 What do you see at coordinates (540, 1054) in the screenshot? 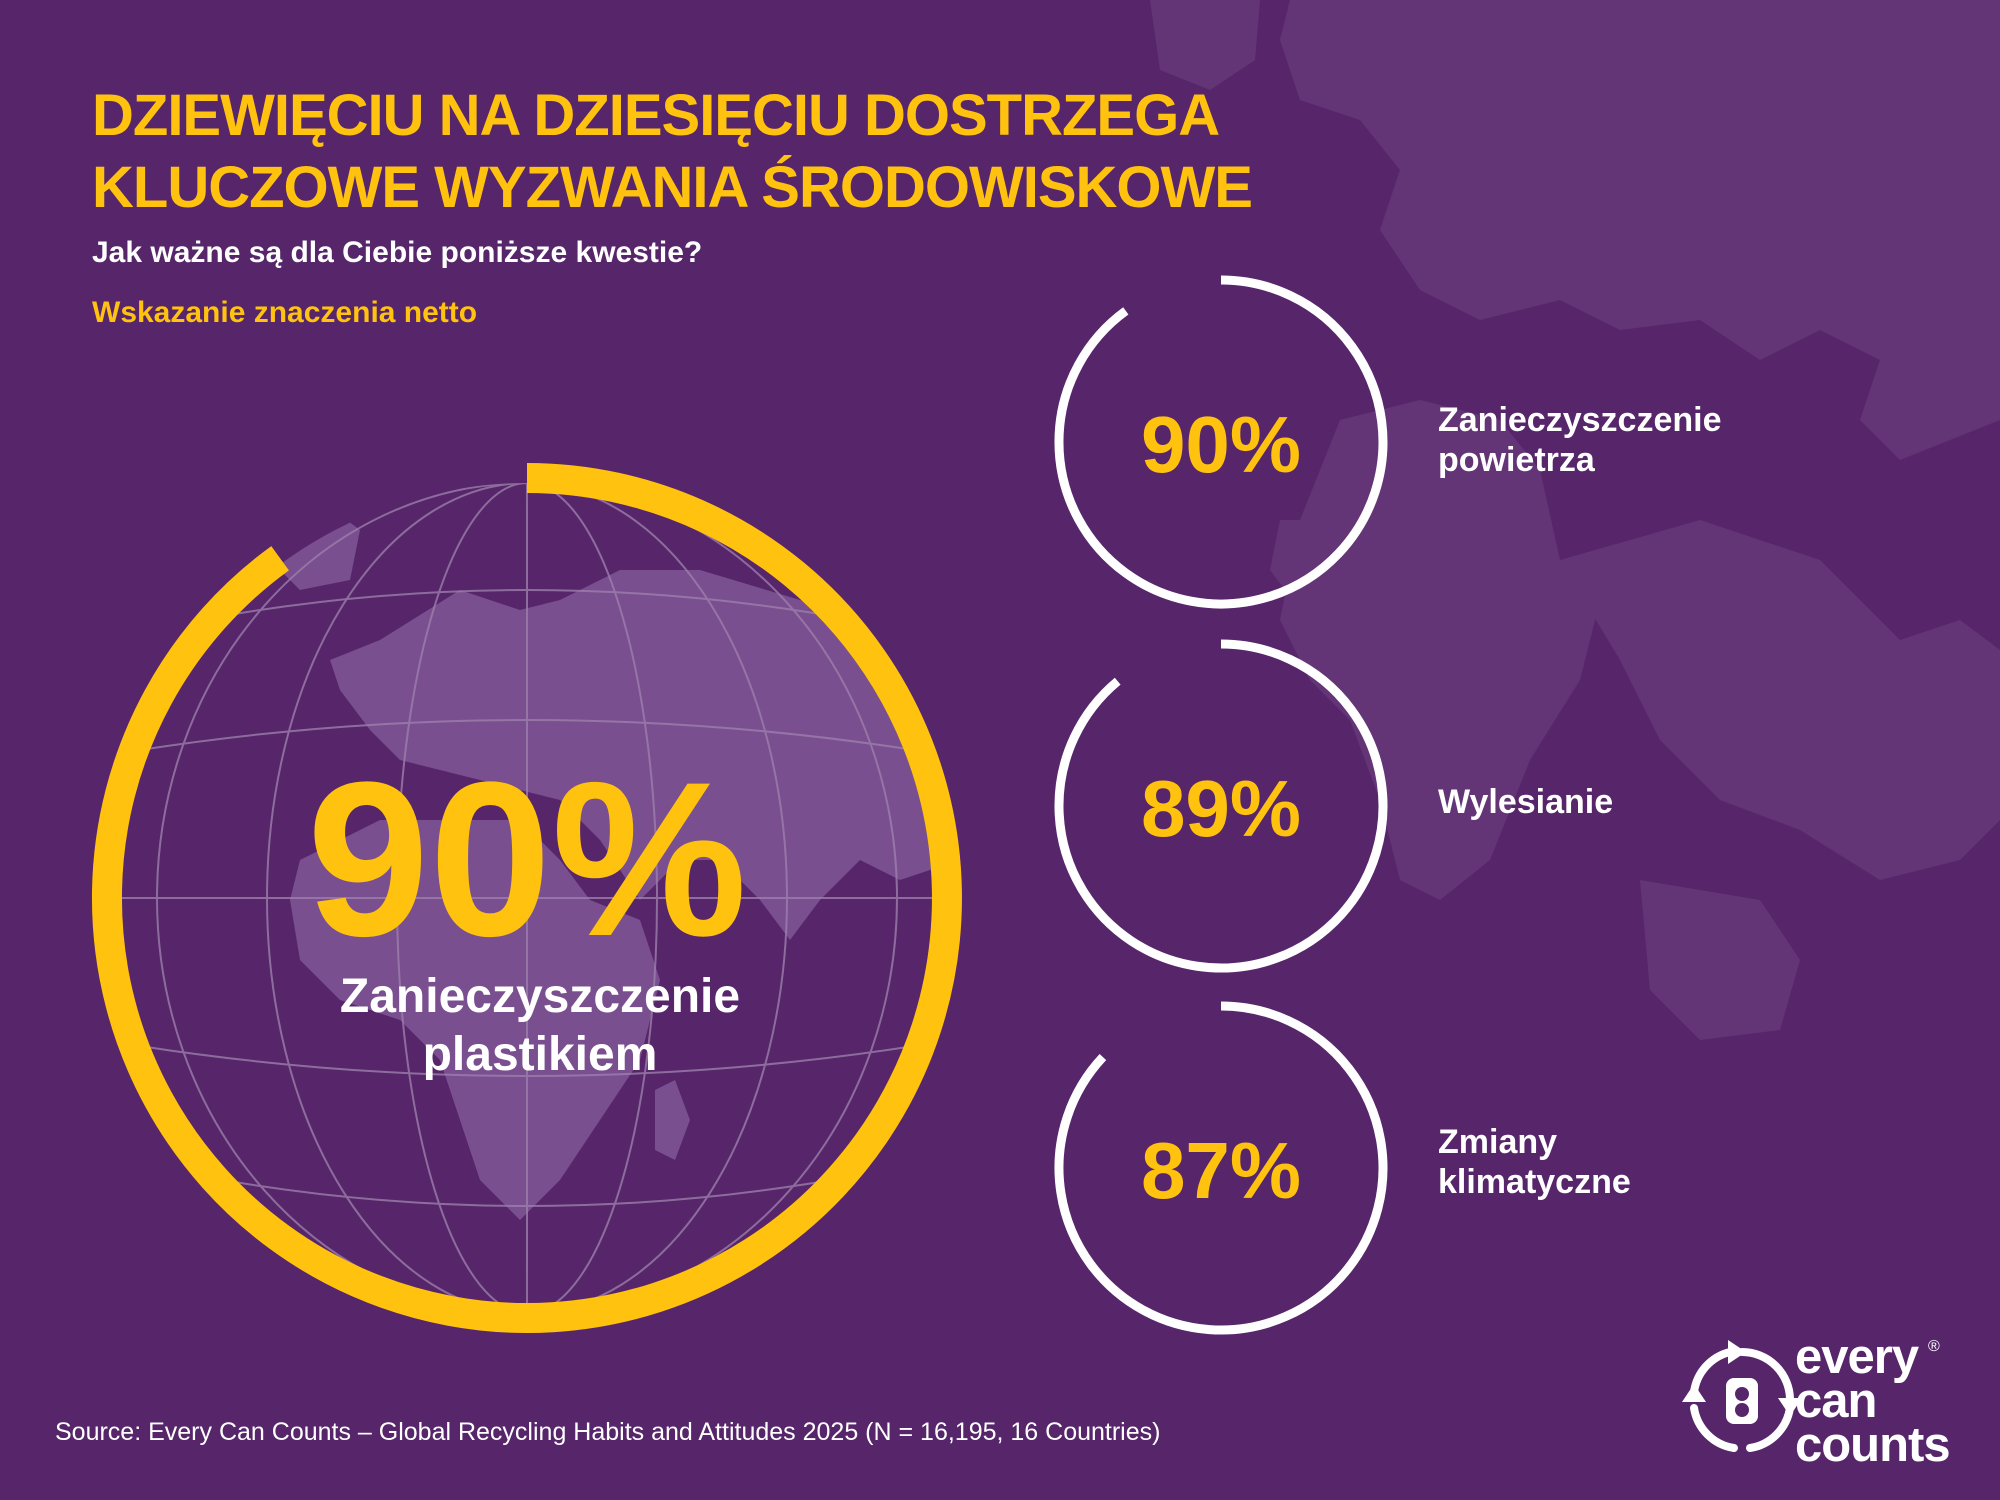
I see `ring-label-plastic-pollution-line-2: plastikiem` at bounding box center [540, 1054].